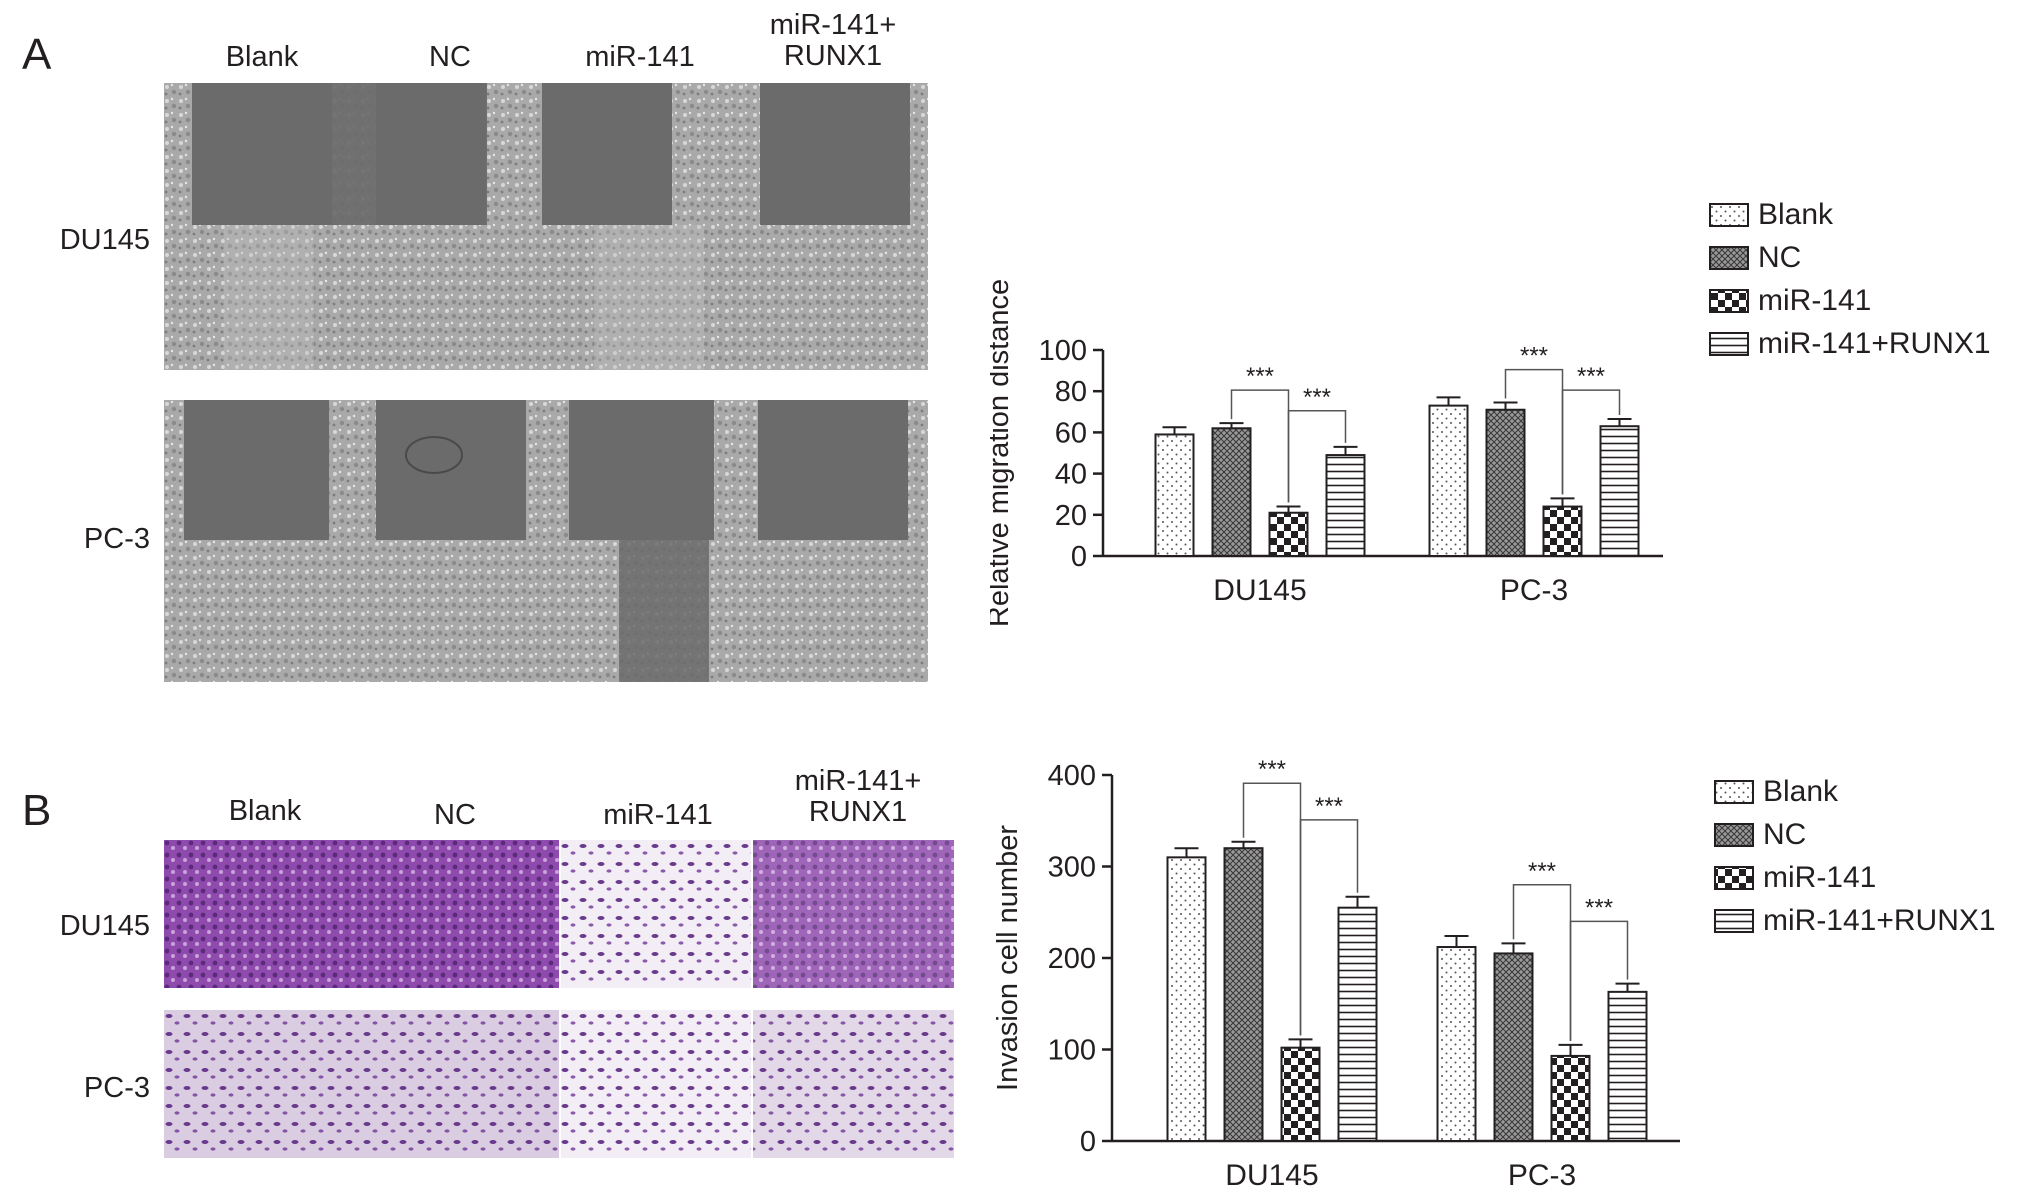  I want to click on panel-a-col-blank: Blank, so click(262, 57).